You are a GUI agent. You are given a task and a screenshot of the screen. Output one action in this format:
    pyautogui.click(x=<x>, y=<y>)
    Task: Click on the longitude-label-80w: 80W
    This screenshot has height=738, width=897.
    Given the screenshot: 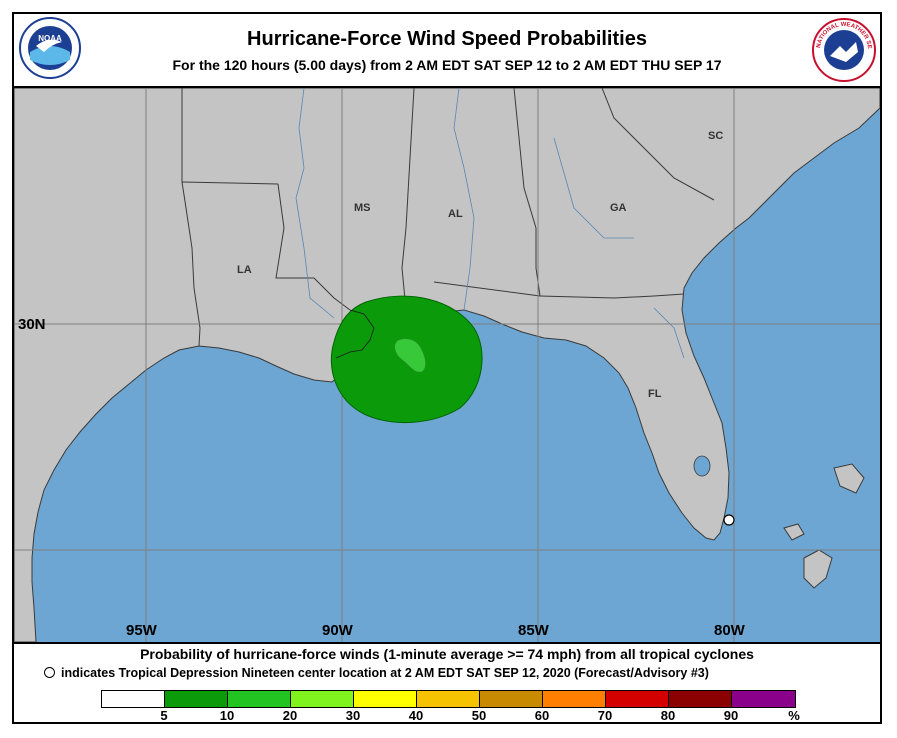 What is the action you would take?
    pyautogui.click(x=729, y=630)
    